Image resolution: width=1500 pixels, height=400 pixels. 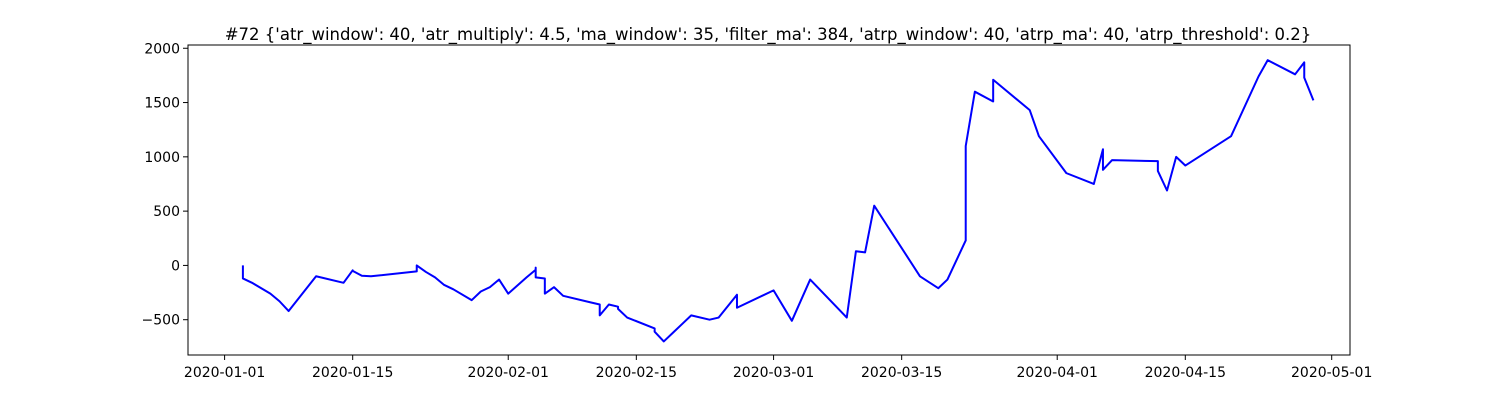 What do you see at coordinates (901, 373) in the screenshot?
I see `x-tick-label: 2020-03-15` at bounding box center [901, 373].